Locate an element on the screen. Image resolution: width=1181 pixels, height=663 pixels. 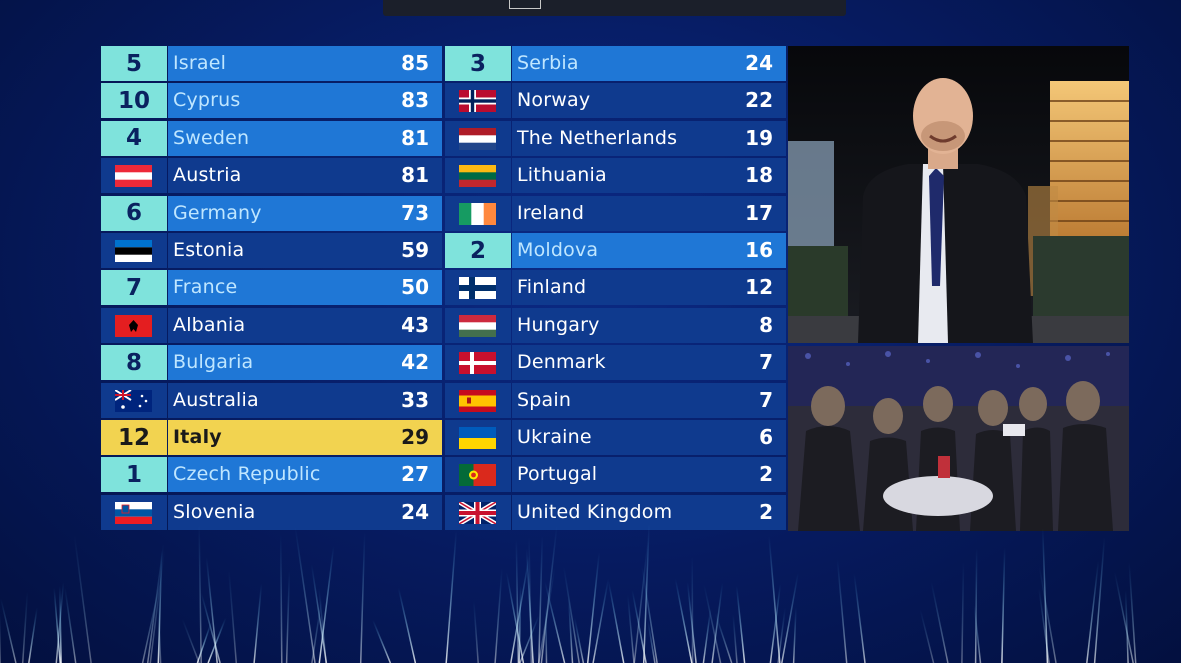
awarded-points-badge: 10 is located at coordinates (134, 101).